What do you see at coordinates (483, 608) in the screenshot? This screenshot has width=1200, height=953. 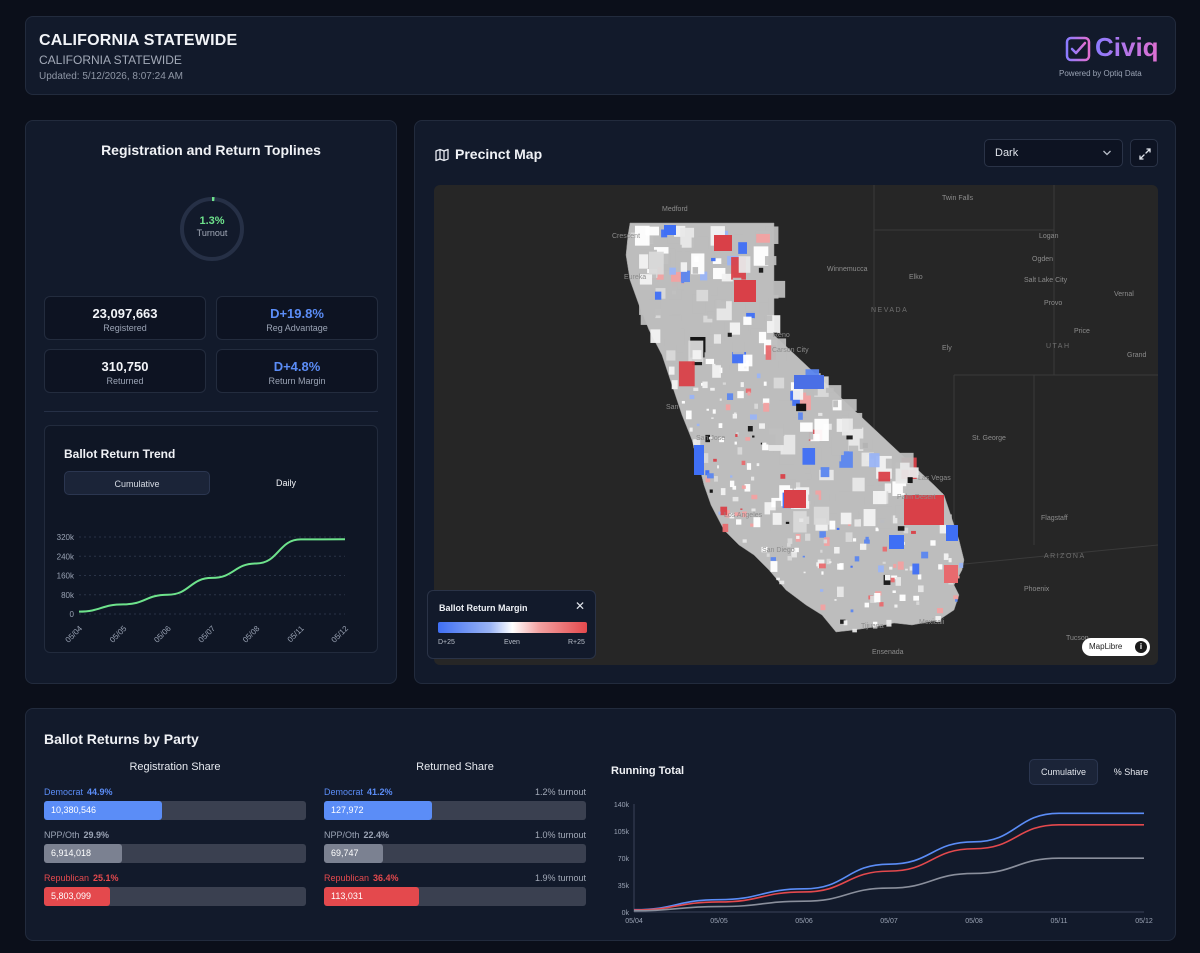 I see `legend-title: Ballot Return Margin` at bounding box center [483, 608].